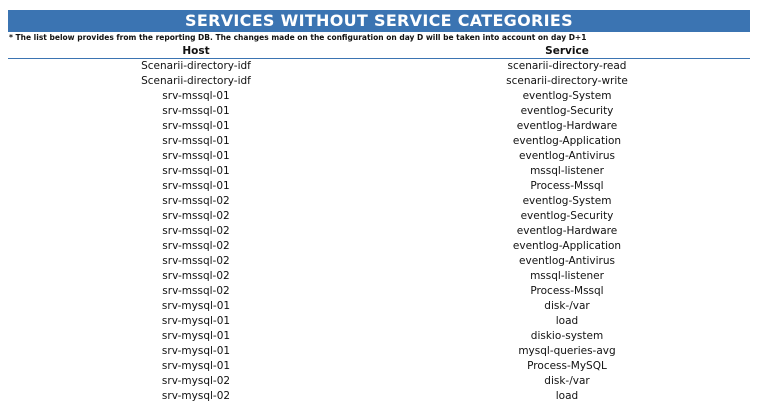 The height and width of the screenshot is (408, 773). What do you see at coordinates (379, 126) in the screenshot?
I see `row: srv-mssql-01 eventlog-Hardware` at bounding box center [379, 126].